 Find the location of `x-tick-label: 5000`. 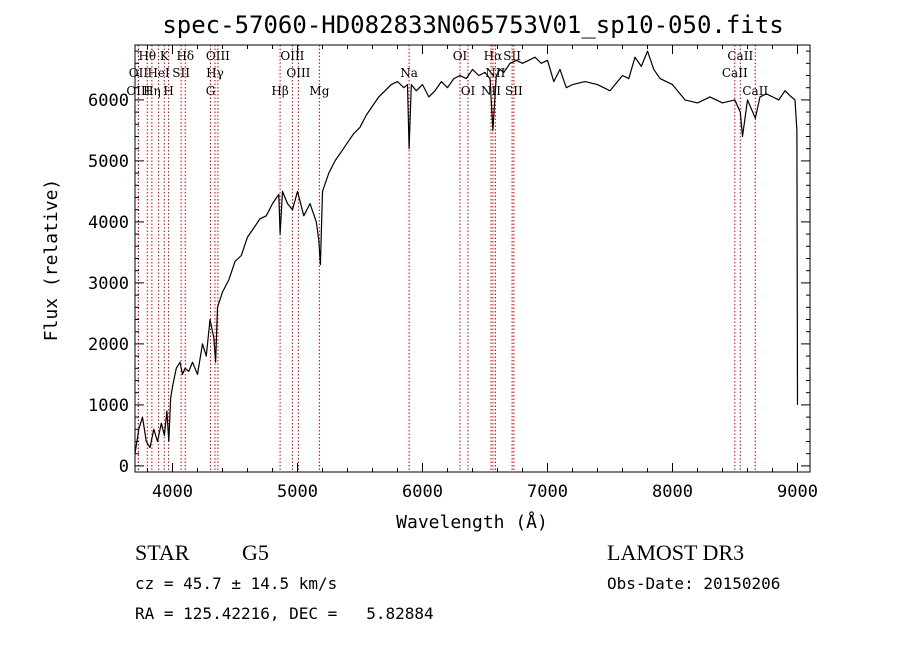

x-tick-label: 5000 is located at coordinates (297, 492).